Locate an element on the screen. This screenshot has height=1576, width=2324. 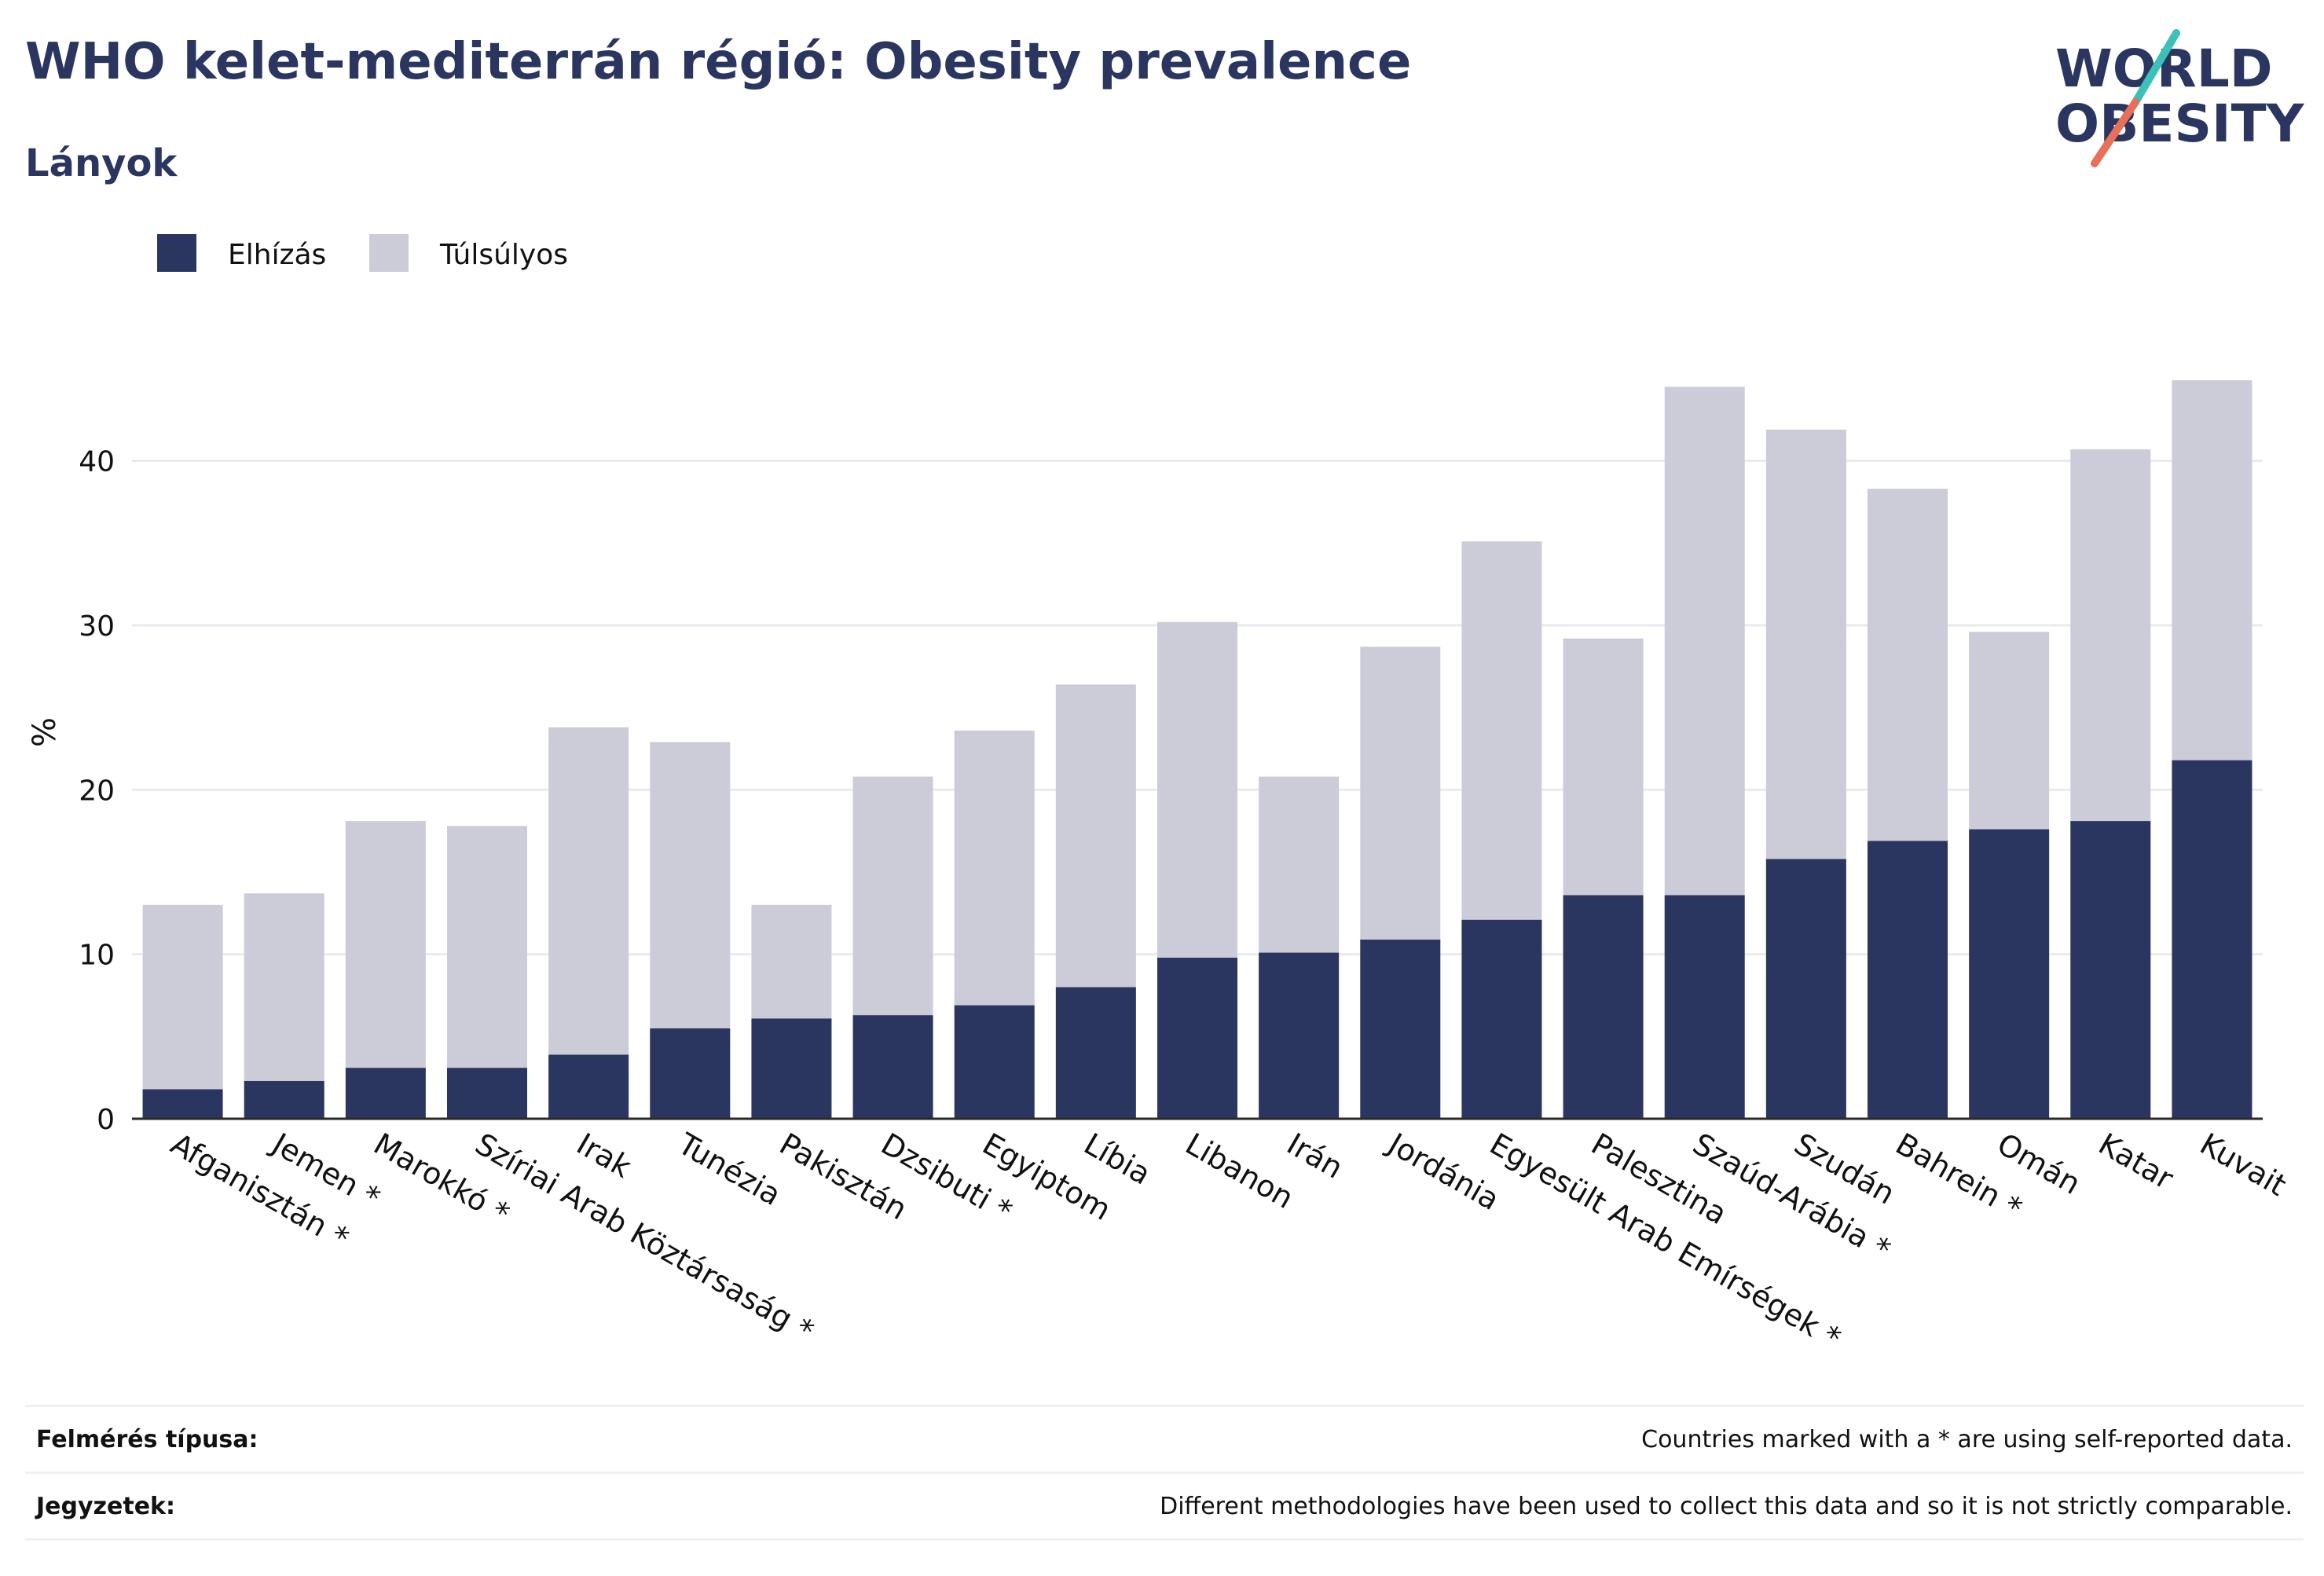
x-tick-label-4: Irak is located at coordinates (604, 1156).